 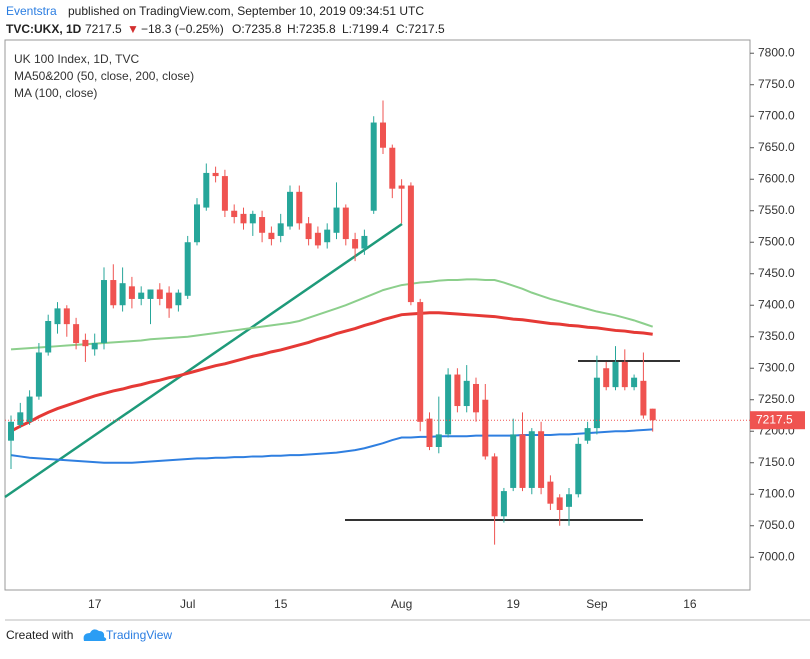 I want to click on y-tick-label: 7600.0, so click(x=776, y=178).